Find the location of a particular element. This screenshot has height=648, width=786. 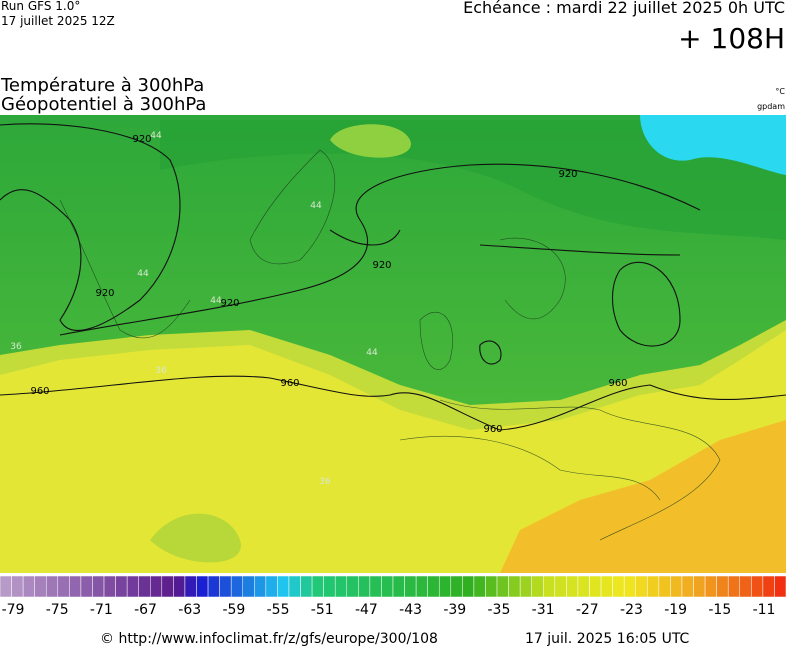

colorbar-label: -19 is located at coordinates (675, 610).